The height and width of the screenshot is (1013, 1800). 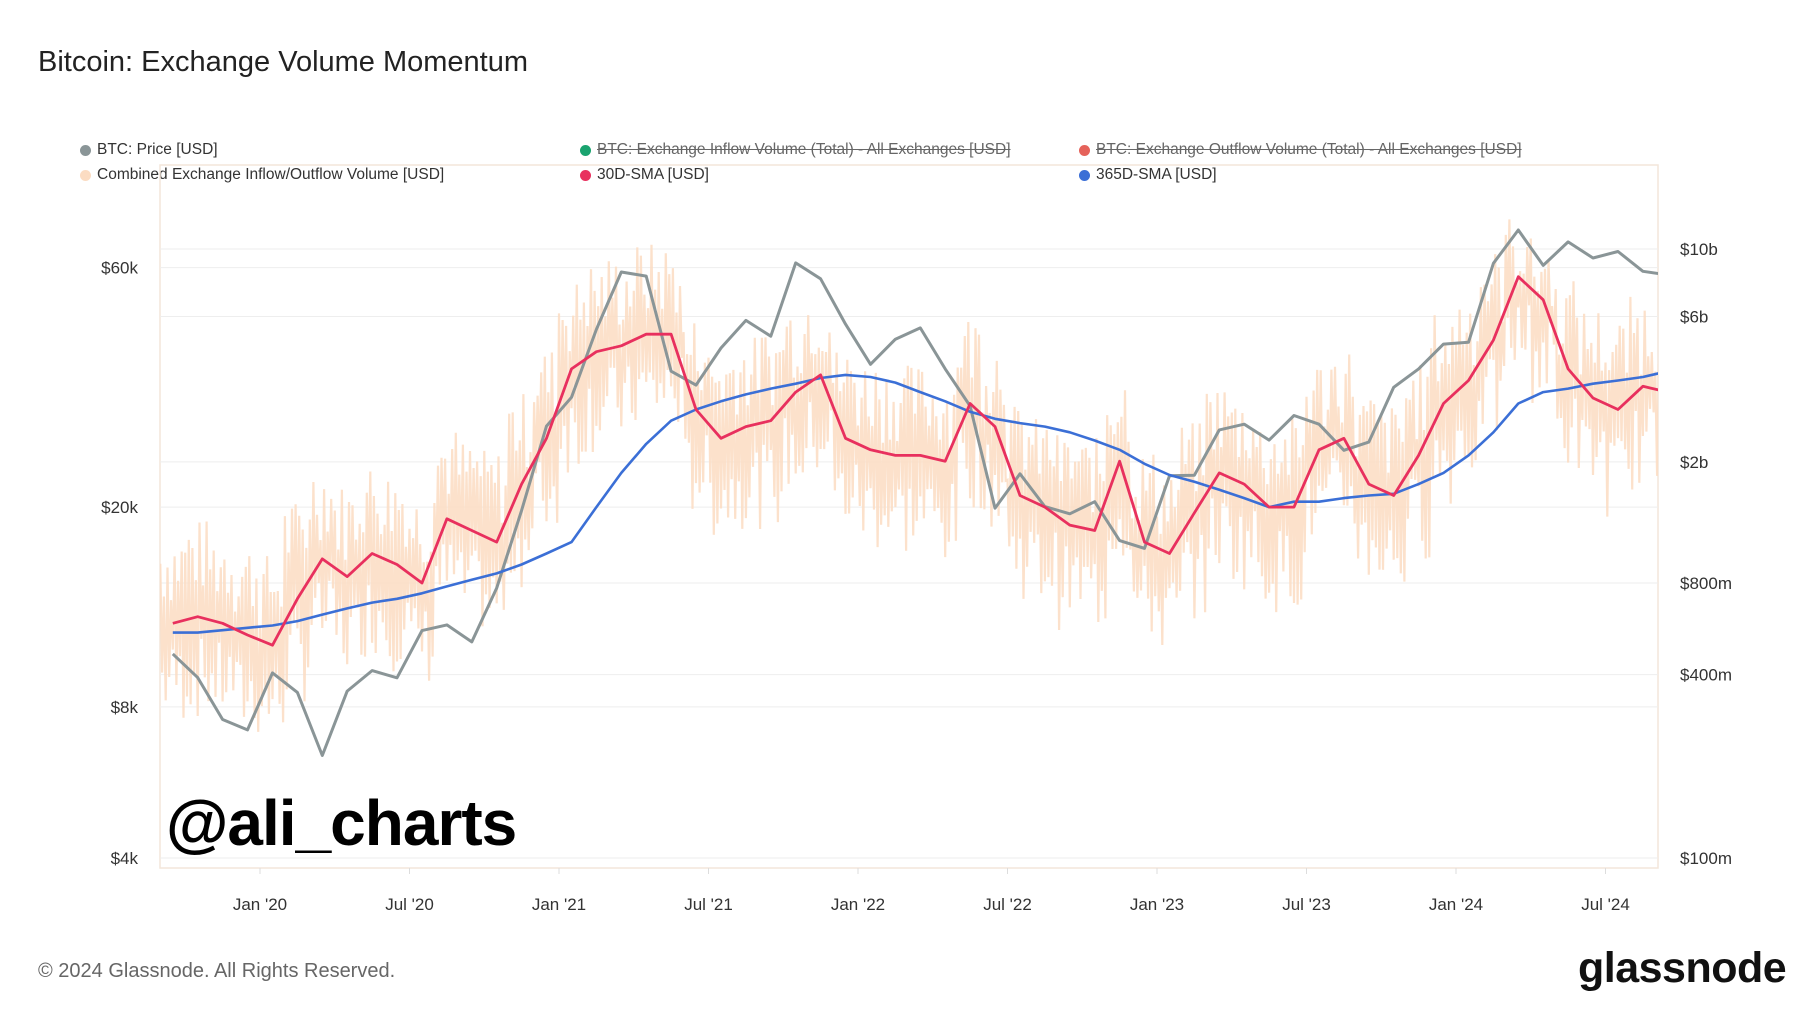 I want to click on x-tick-label: Jan '21, so click(x=559, y=904).